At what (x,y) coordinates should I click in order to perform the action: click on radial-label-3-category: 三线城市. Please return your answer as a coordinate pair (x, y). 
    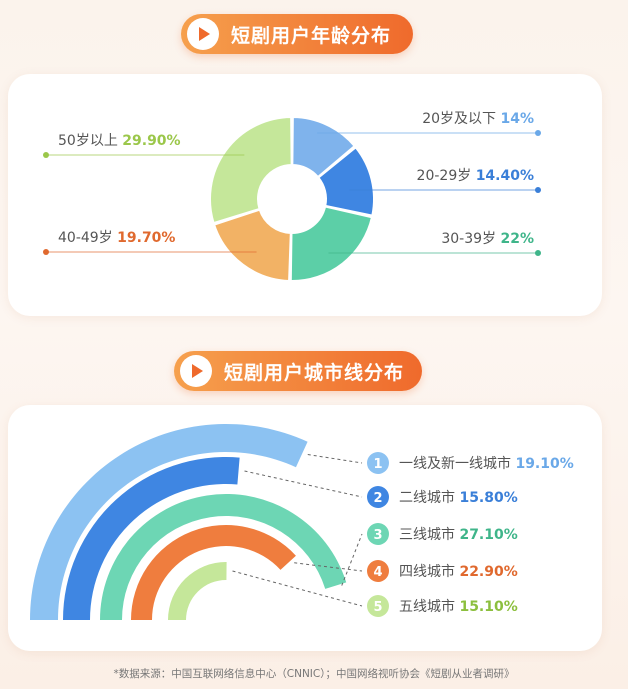
    Looking at the image, I should click on (429, 534).